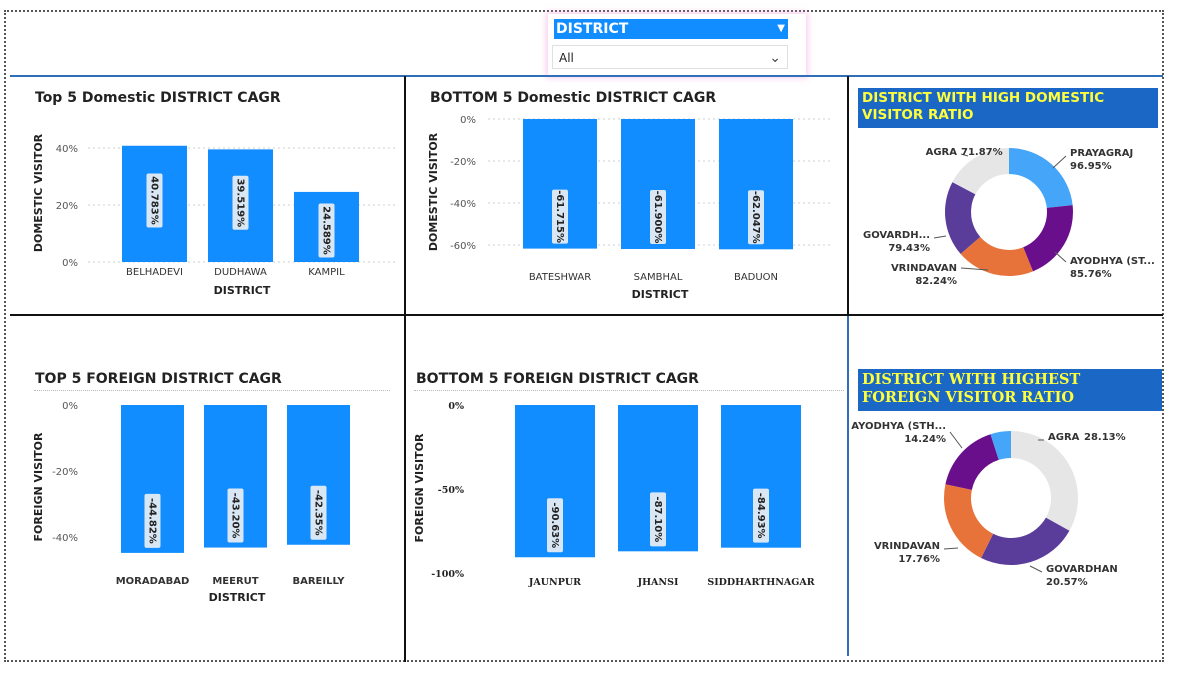 The height and width of the screenshot is (675, 1179). I want to click on slice-value: 17.76%, so click(919, 559).